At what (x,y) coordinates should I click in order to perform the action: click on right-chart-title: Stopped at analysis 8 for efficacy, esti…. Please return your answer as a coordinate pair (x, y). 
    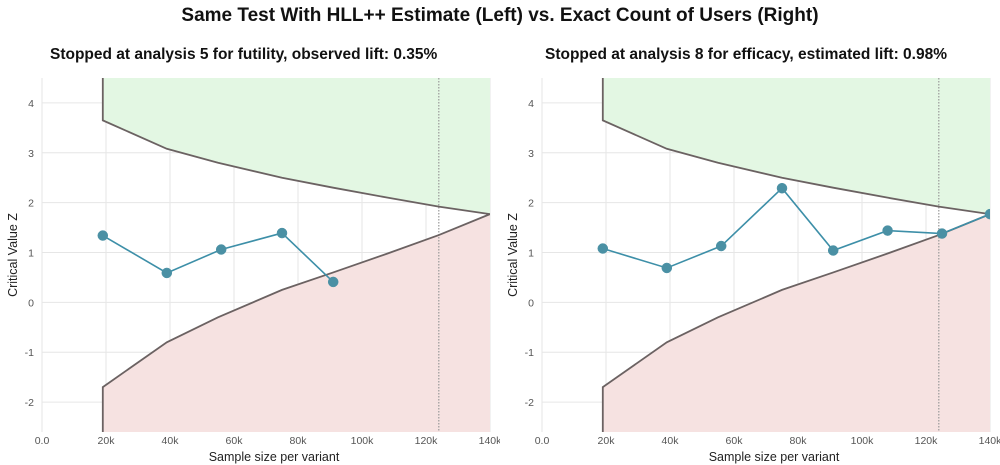
    Looking at the image, I should click on (746, 54).